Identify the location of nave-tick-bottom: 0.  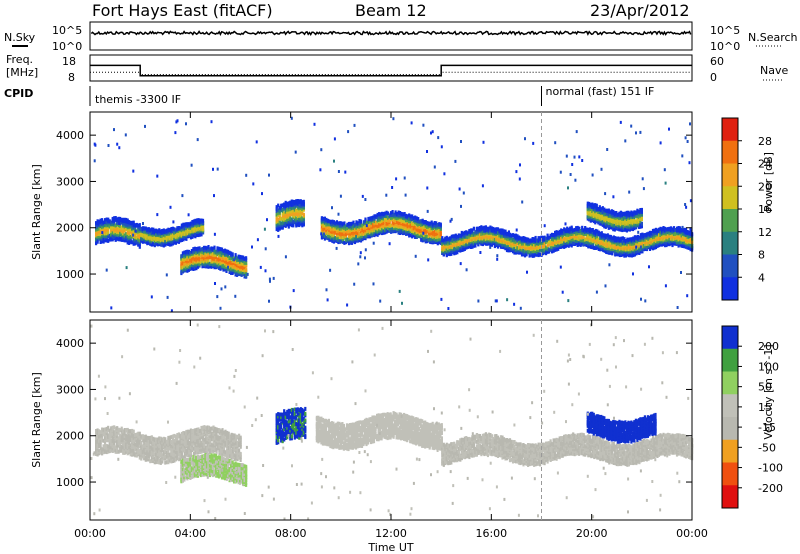
(713, 77).